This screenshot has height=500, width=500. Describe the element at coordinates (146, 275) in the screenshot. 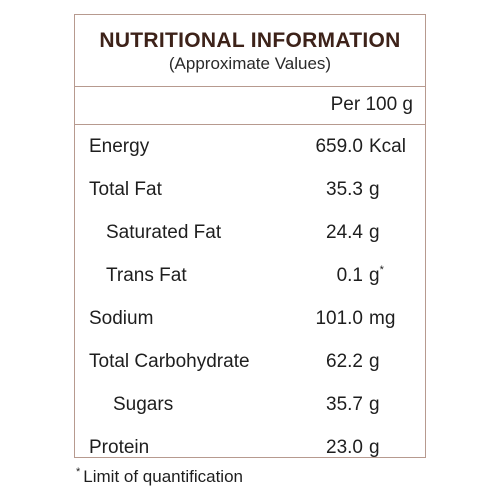

I see `nutrient-name: Trans Fat` at that location.